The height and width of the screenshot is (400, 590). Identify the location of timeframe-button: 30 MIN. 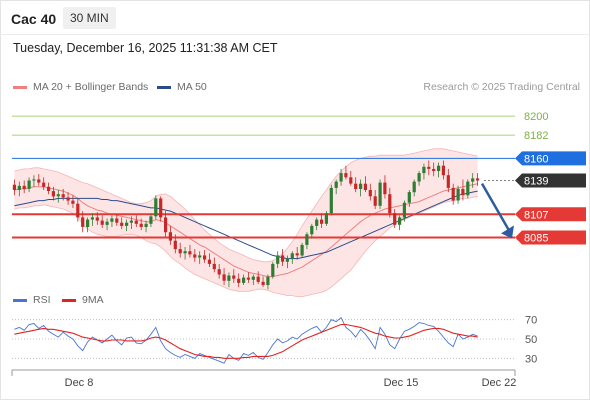
(89, 18).